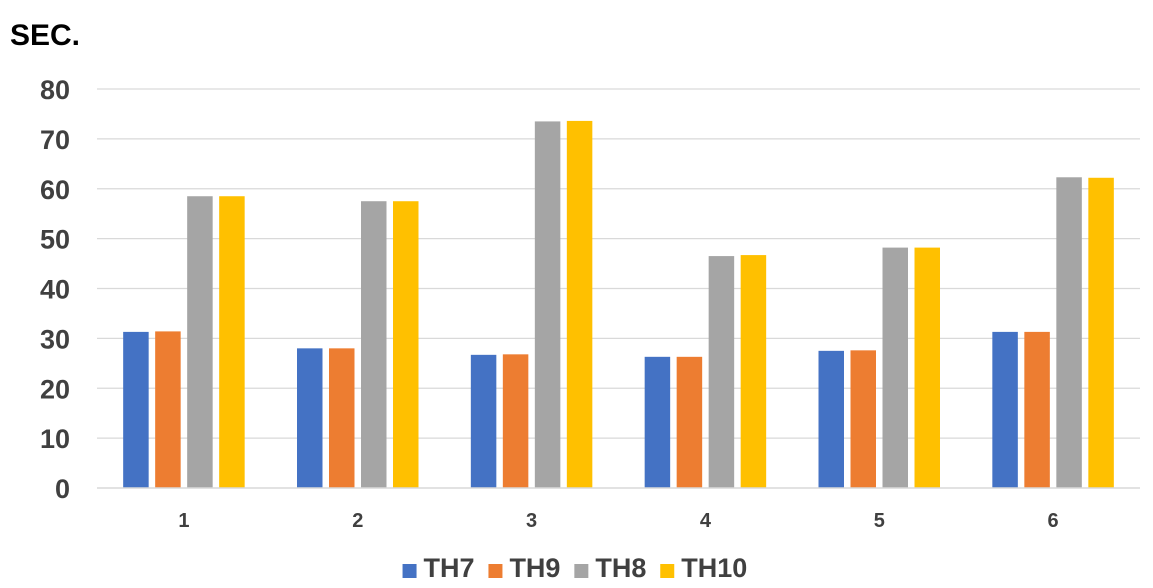 The image size is (1153, 588). What do you see at coordinates (55, 90) in the screenshot?
I see `y-tick-label: 80` at bounding box center [55, 90].